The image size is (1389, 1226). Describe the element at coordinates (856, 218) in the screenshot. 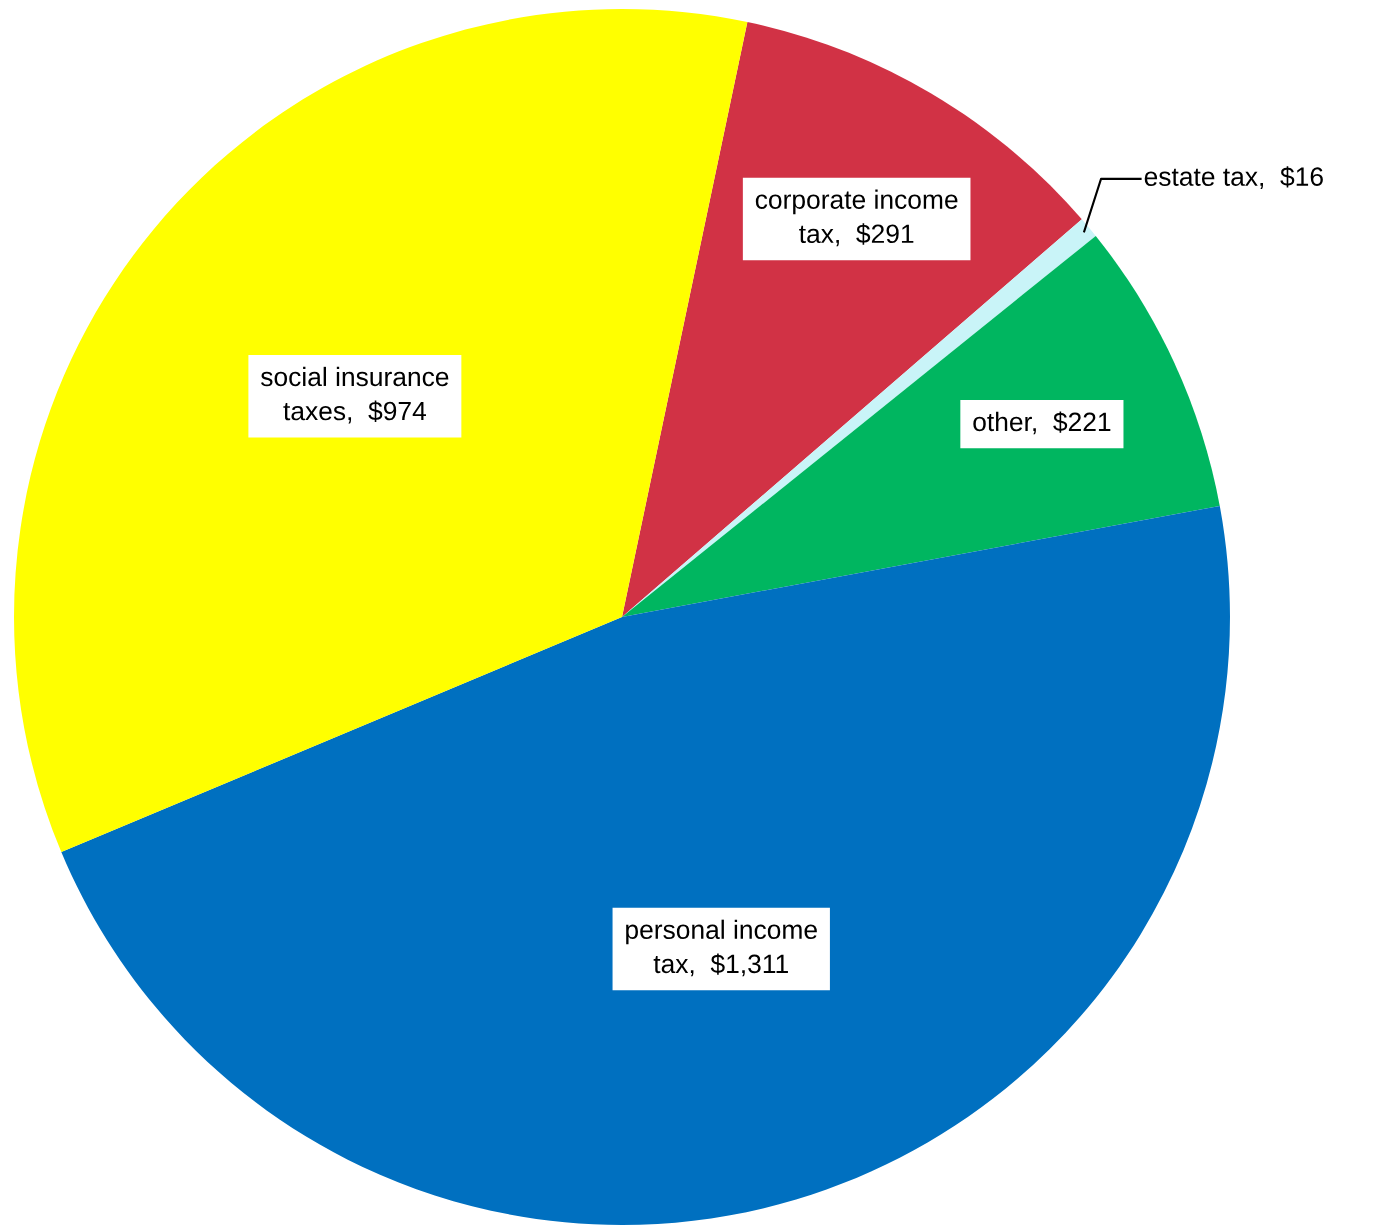

I see `slice-label: corporate income tax, $291` at that location.